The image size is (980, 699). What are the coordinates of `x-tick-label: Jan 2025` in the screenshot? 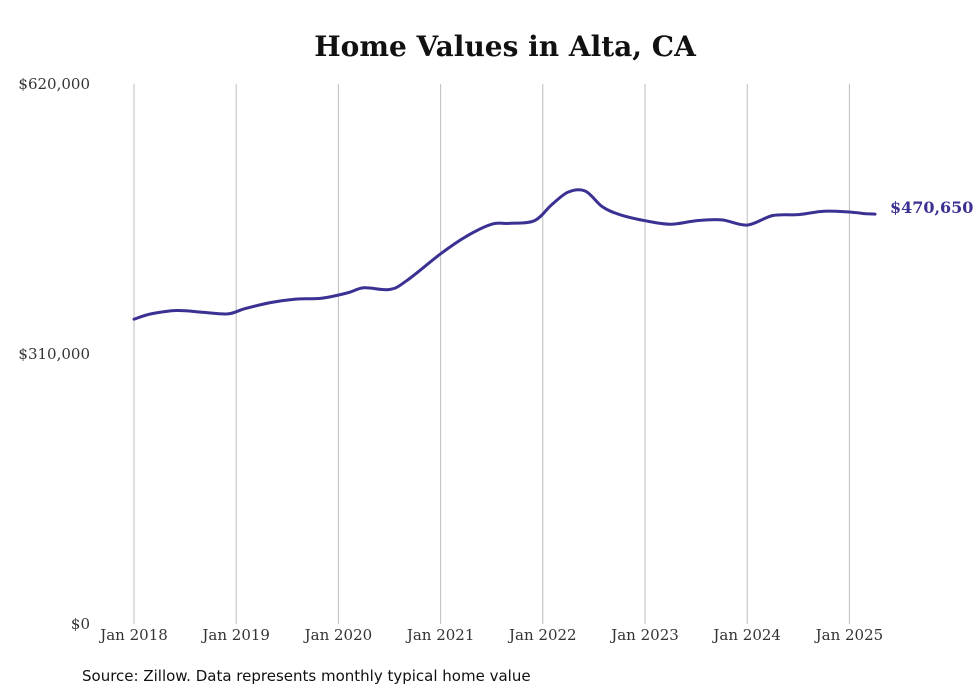 It's located at (849, 635).